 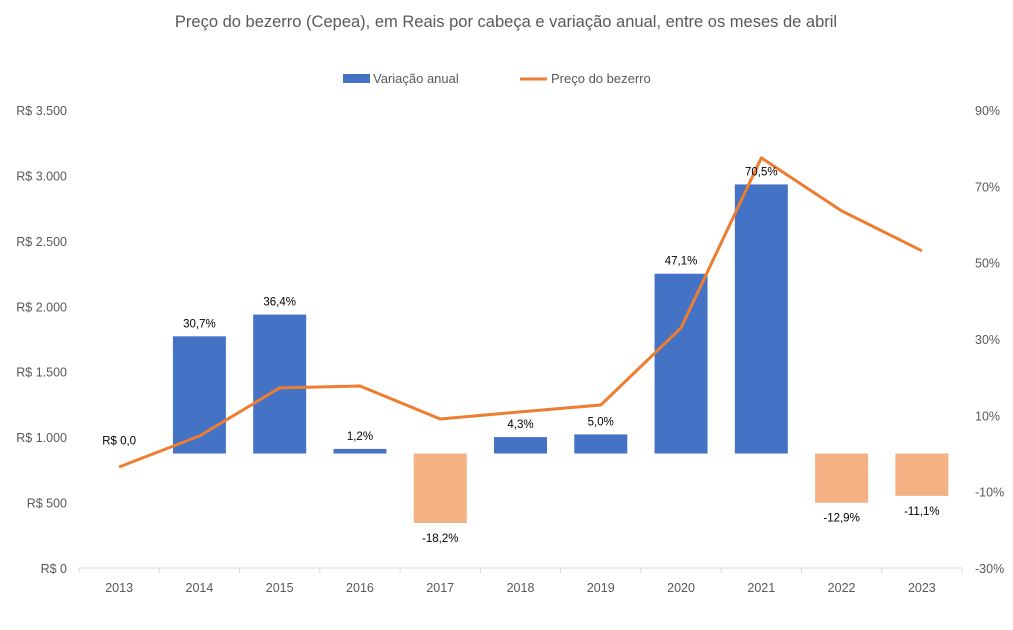 I want to click on legend-label-preco: Preço do bezerro, so click(x=601, y=78).